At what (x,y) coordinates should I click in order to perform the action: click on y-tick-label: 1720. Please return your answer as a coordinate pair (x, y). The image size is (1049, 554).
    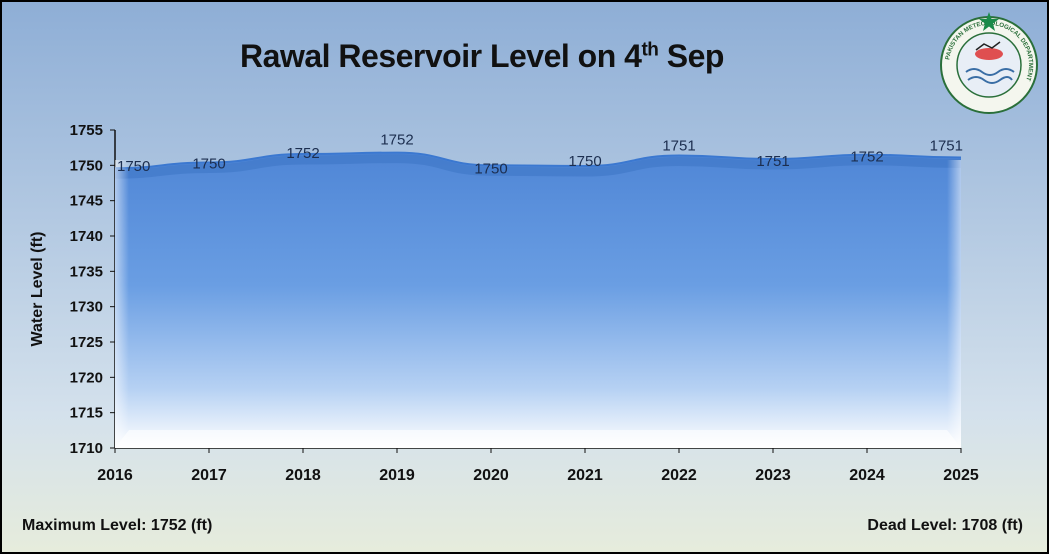
    Looking at the image, I should click on (86, 377).